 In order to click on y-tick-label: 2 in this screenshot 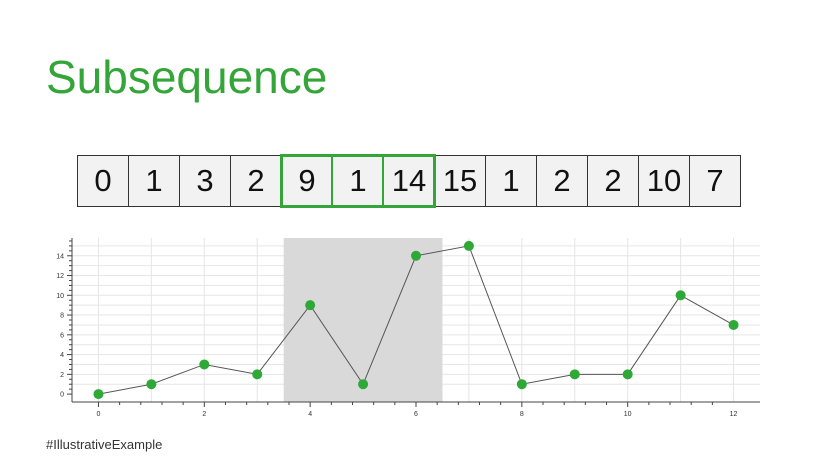, I will do `click(62, 375)`.